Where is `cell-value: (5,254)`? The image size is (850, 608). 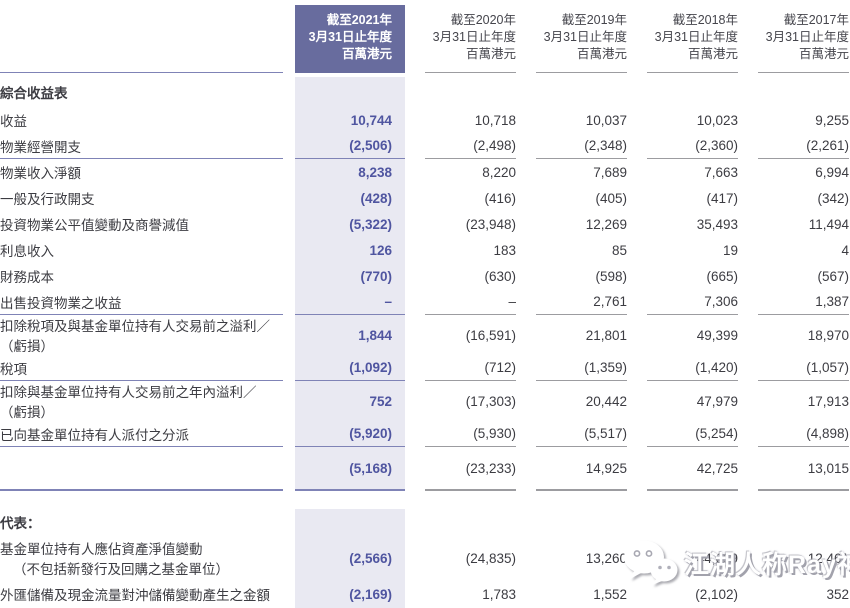
cell-value: (5,254) is located at coordinates (692, 434).